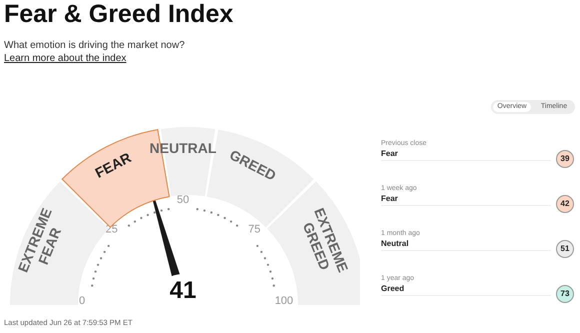 The image size is (580, 333). I want to click on data-label: 39, so click(565, 159).